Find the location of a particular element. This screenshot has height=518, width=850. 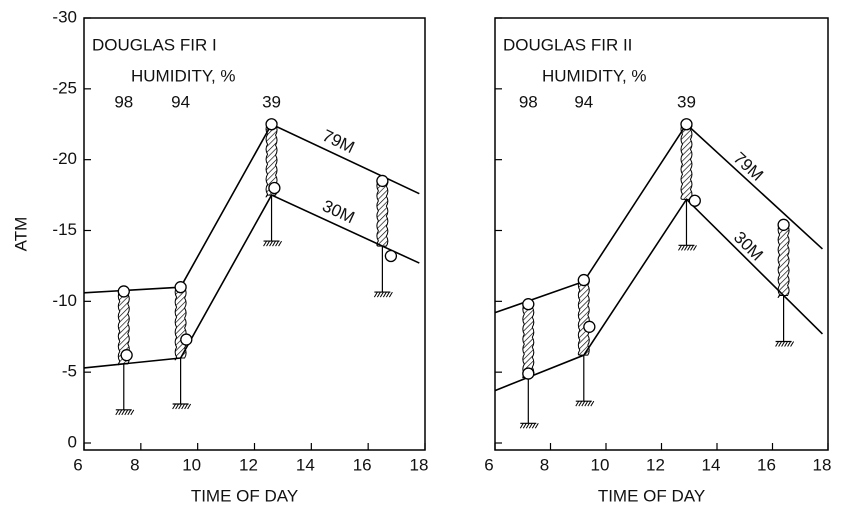

x-tick-label: 14 is located at coordinates (711, 464).